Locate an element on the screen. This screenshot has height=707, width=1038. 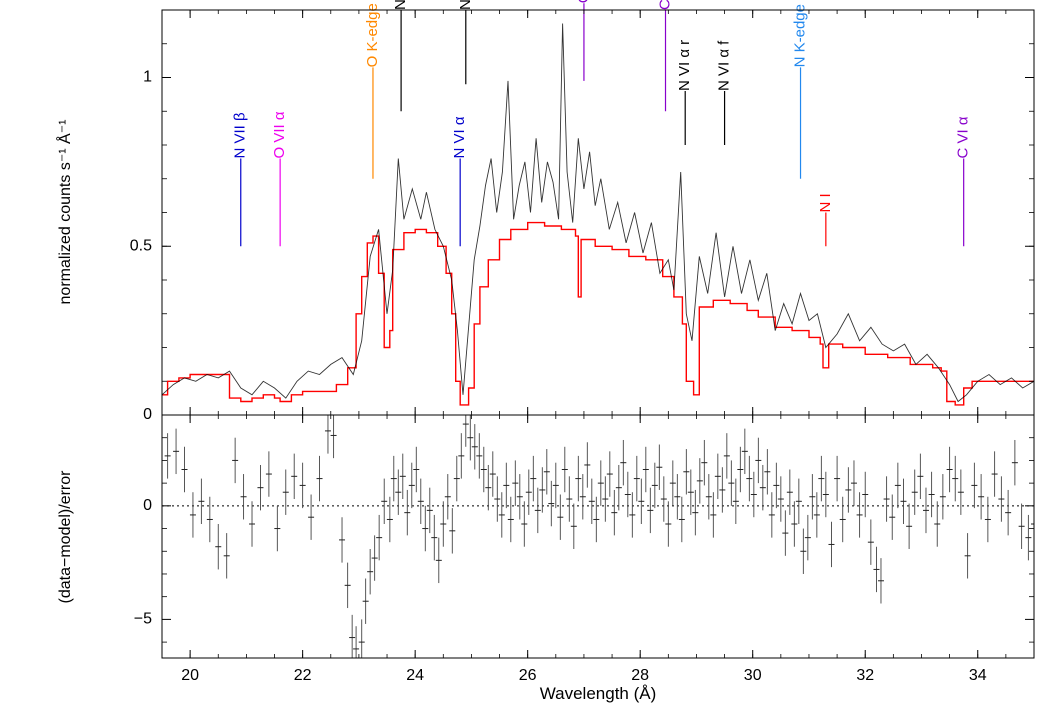
x-tick-label-7: 34 is located at coordinates (978, 675).